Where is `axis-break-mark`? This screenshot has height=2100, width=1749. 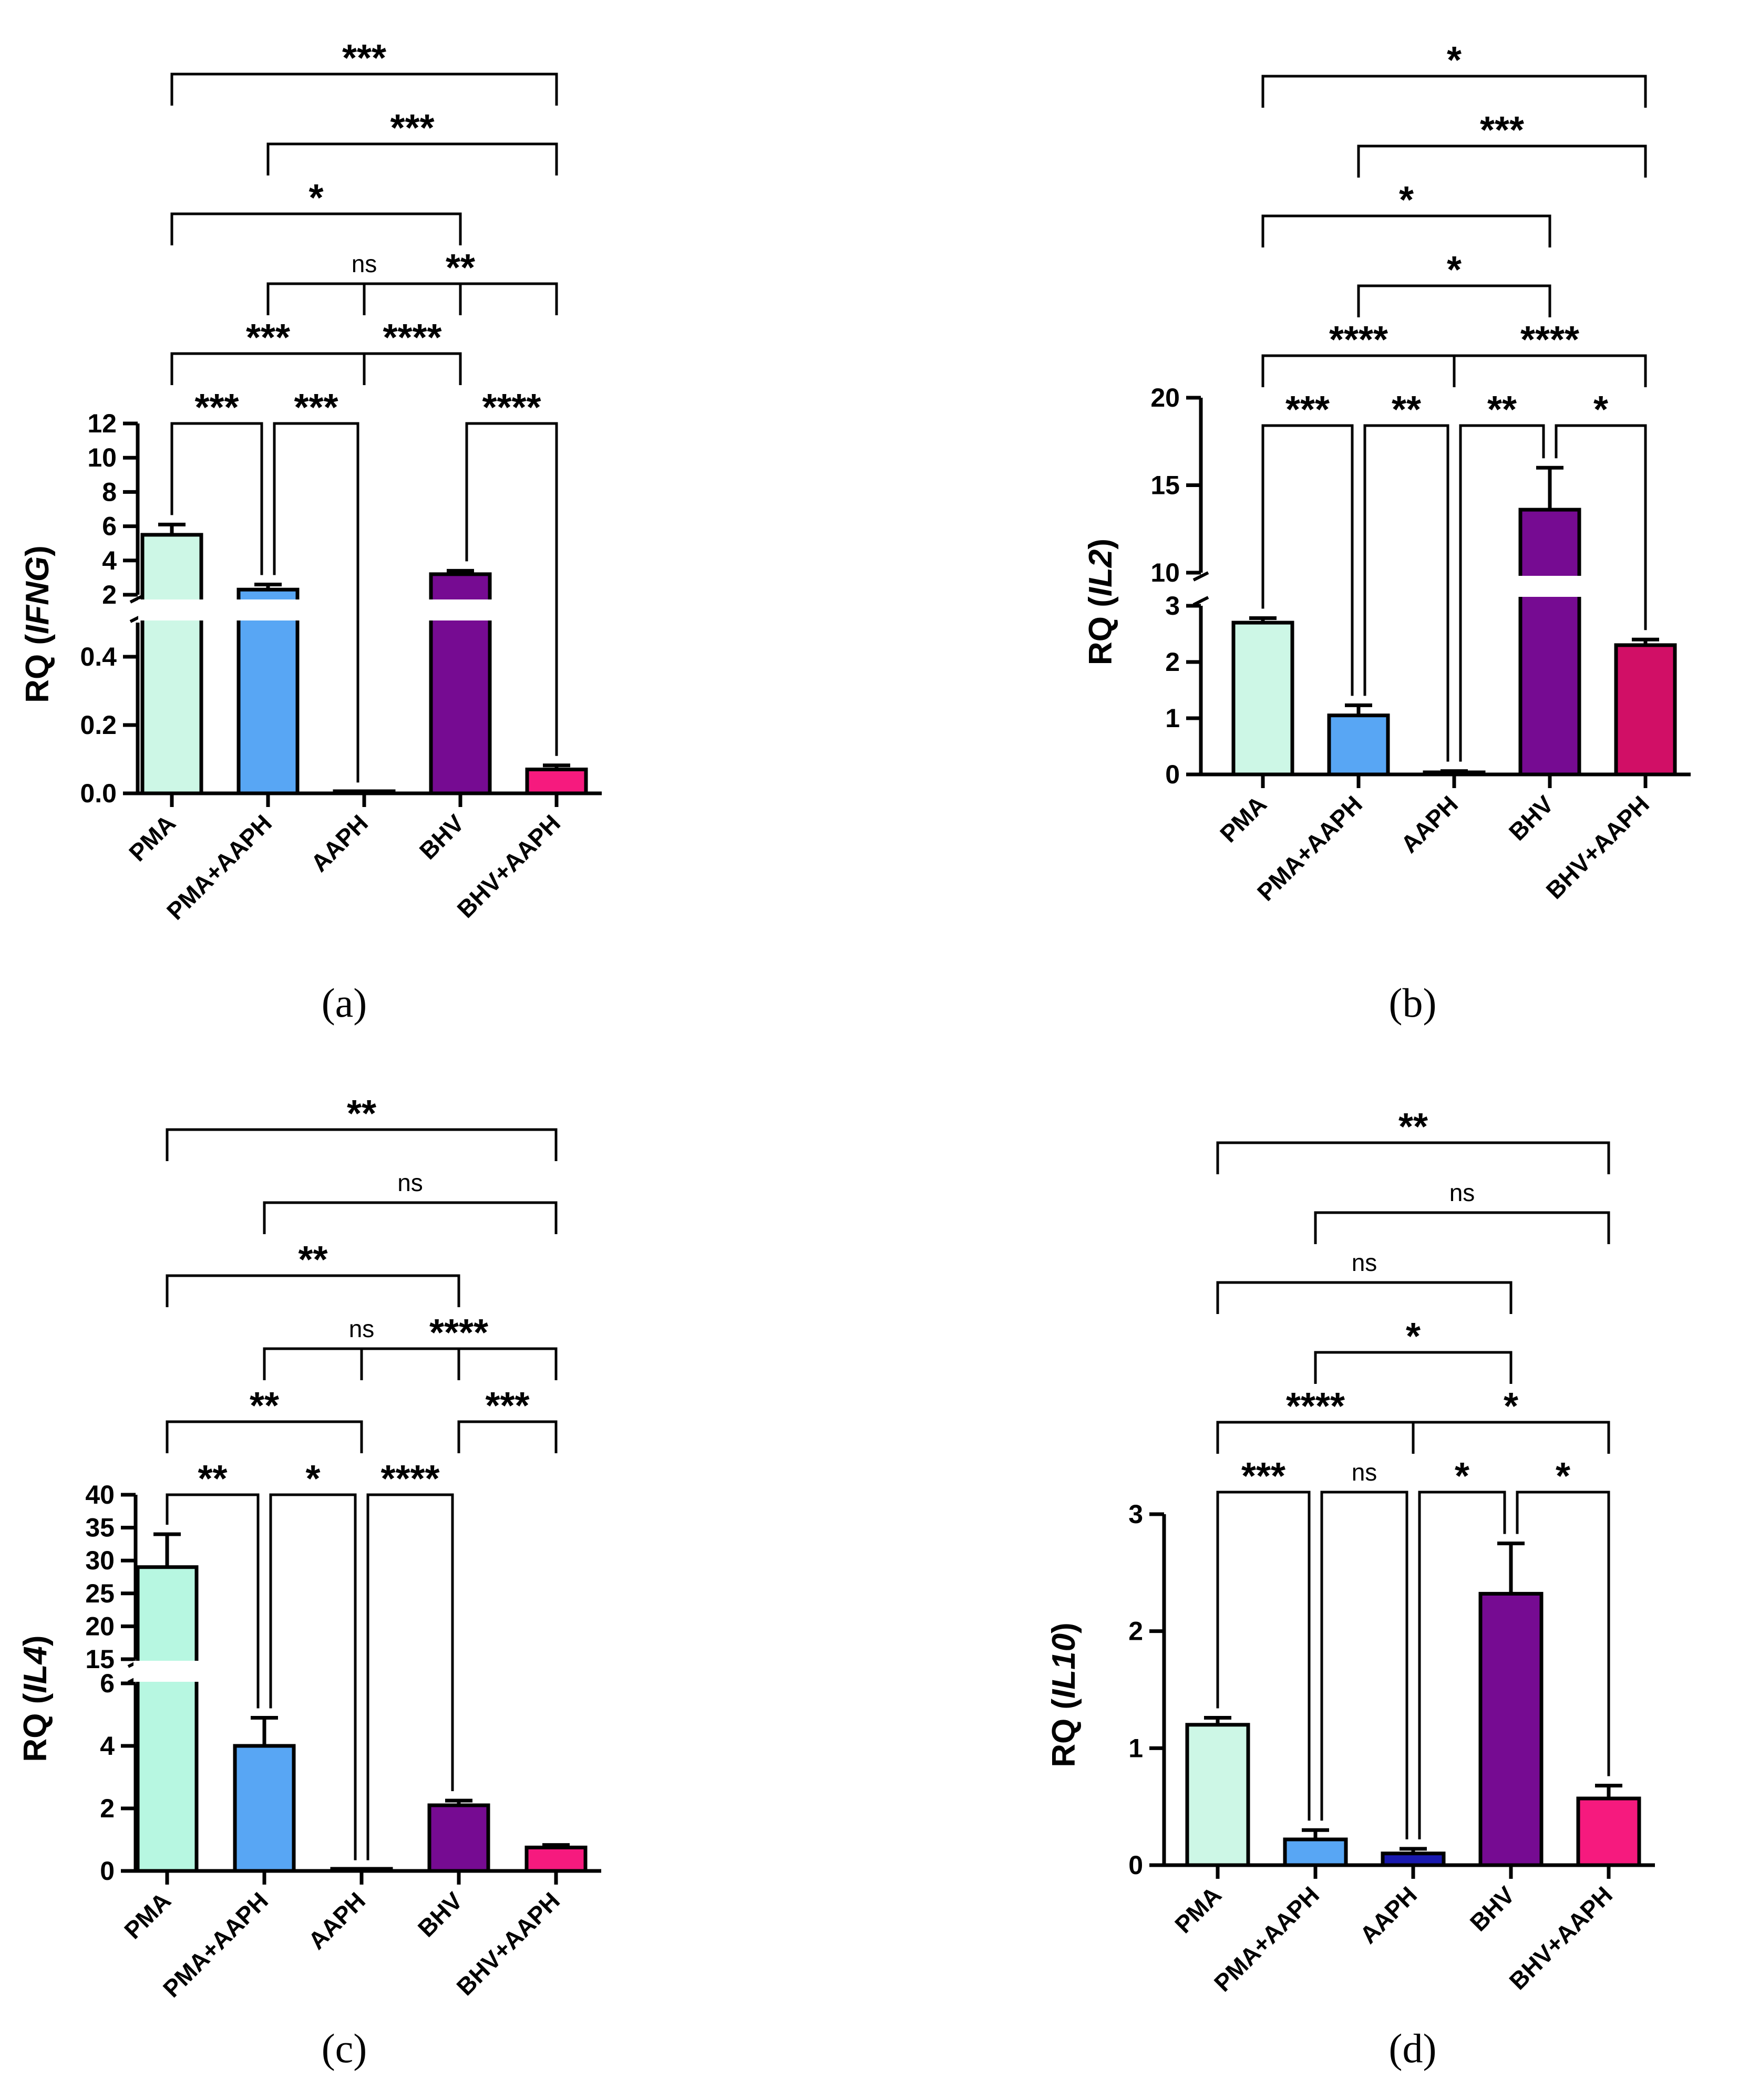 axis-break-mark is located at coordinates (1200, 576).